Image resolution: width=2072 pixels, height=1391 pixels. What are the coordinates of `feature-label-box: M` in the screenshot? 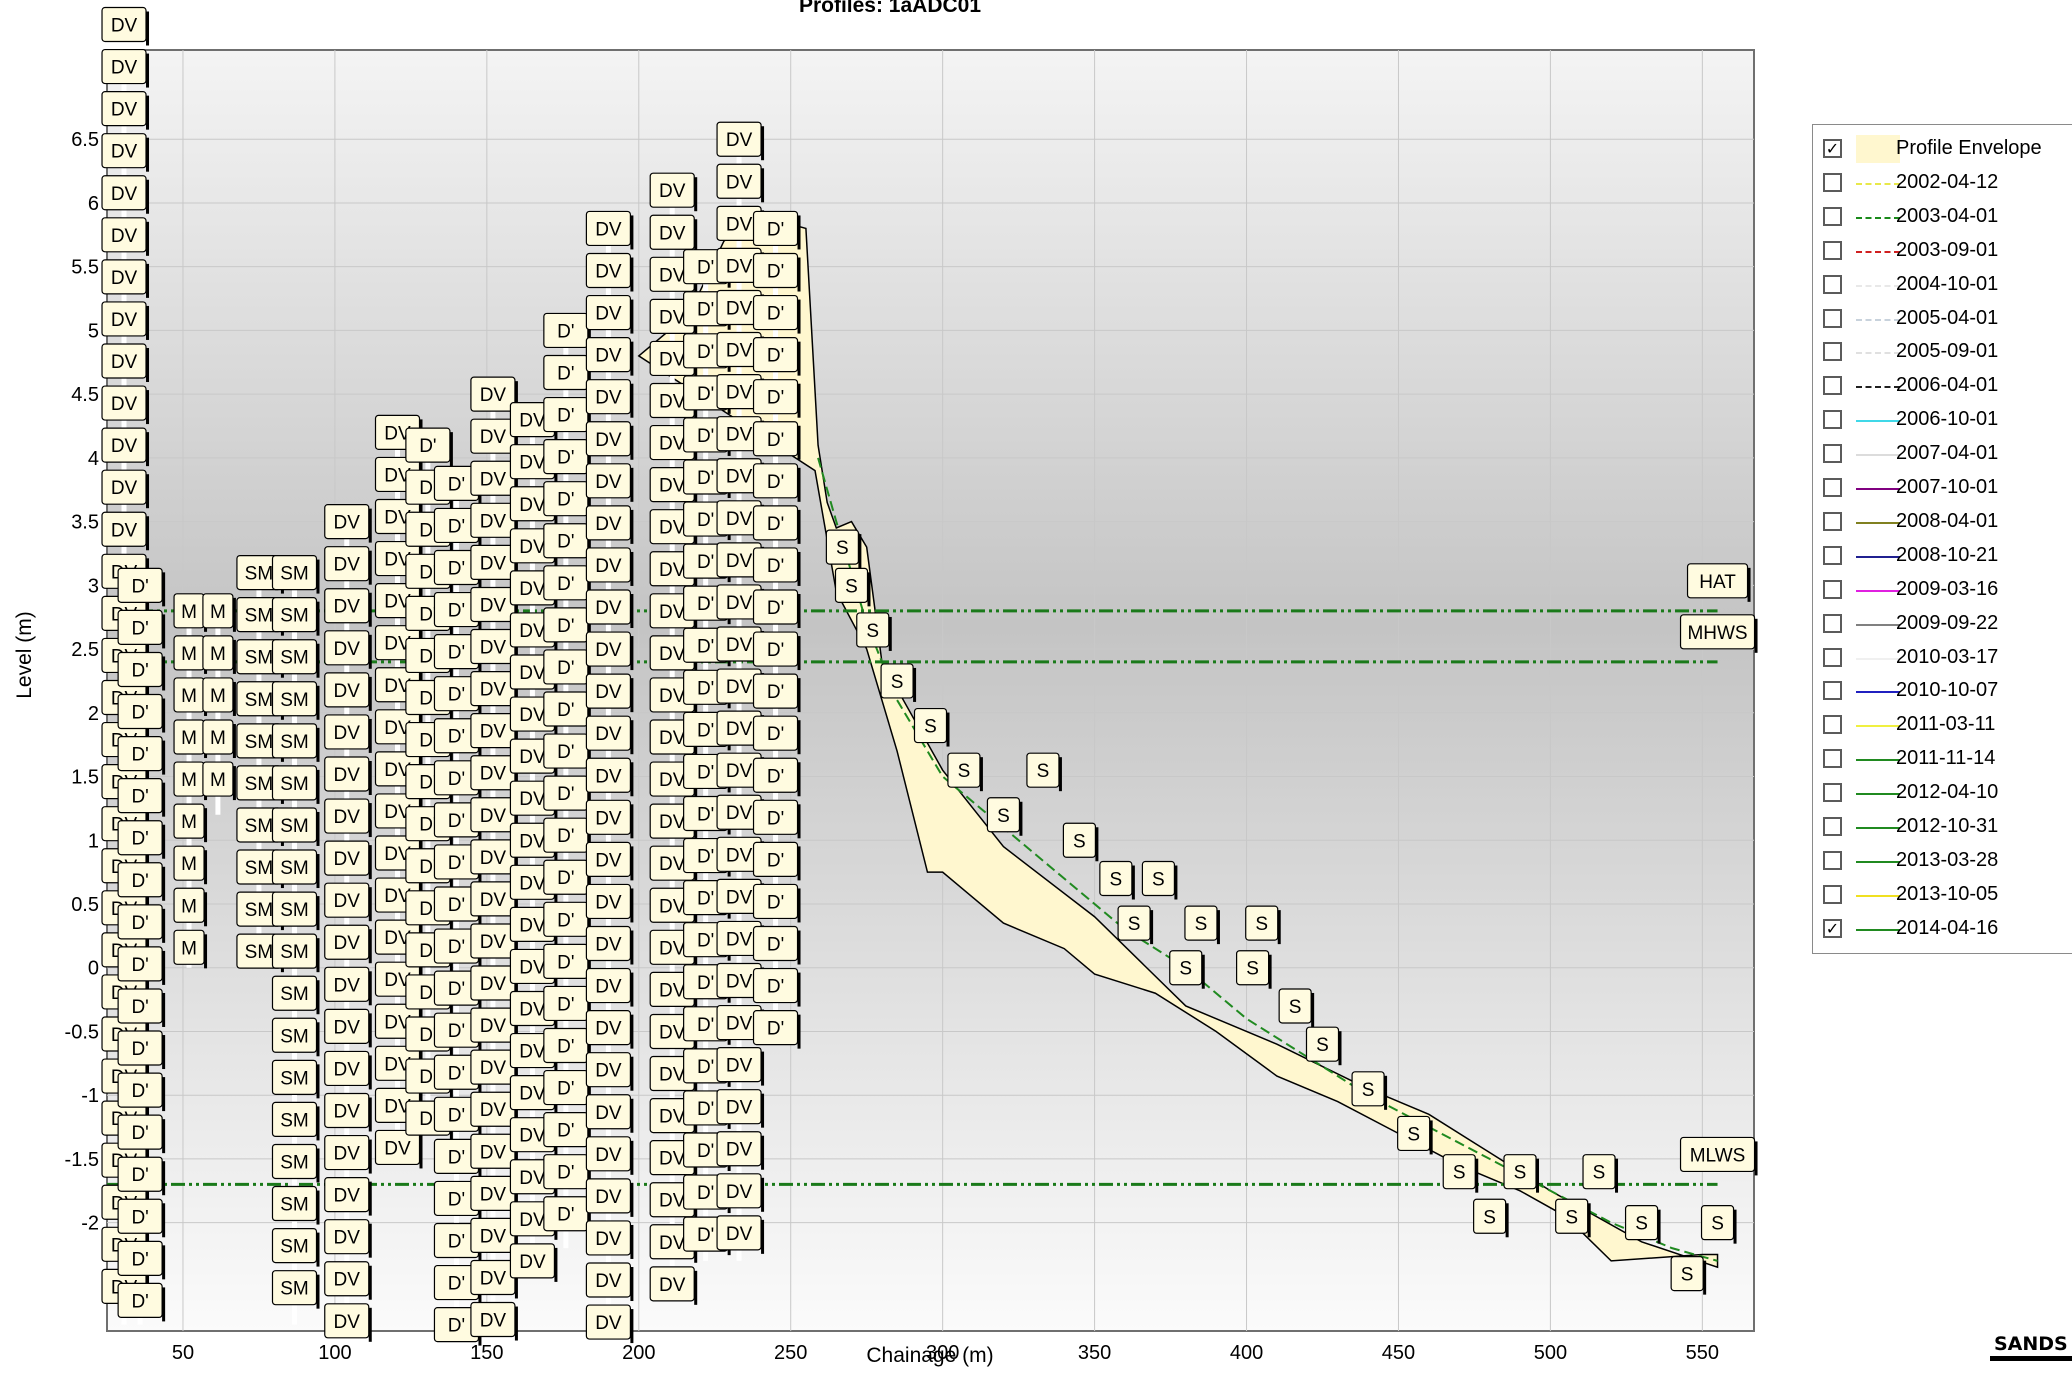 It's located at (190, 949).